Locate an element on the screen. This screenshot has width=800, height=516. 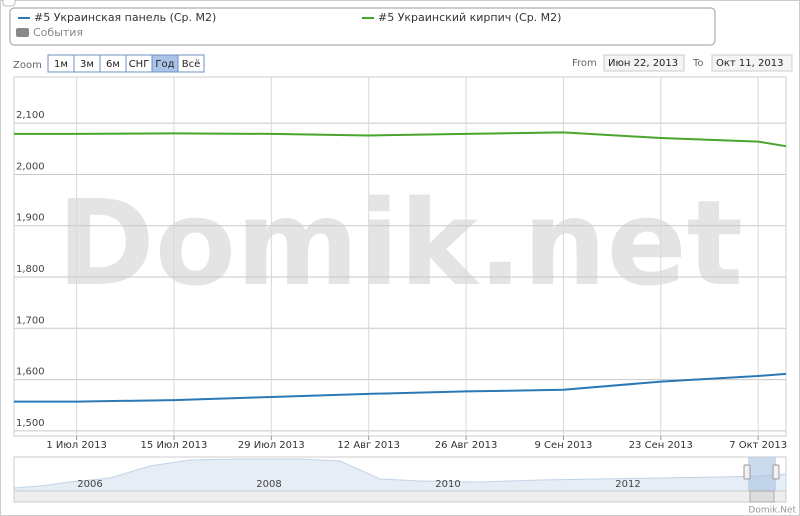
x-tick-label: 26 Авг 2013 is located at coordinates (466, 445).